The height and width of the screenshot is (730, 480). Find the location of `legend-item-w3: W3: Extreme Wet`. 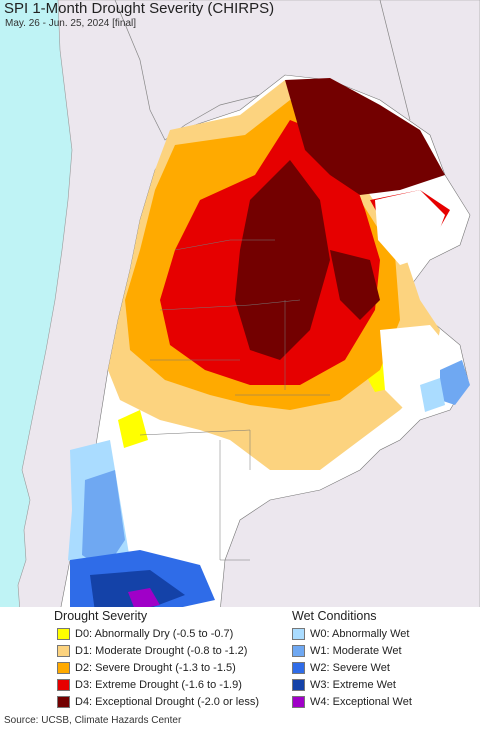

legend-item-w3: W3: Extreme Wet is located at coordinates (344, 685).